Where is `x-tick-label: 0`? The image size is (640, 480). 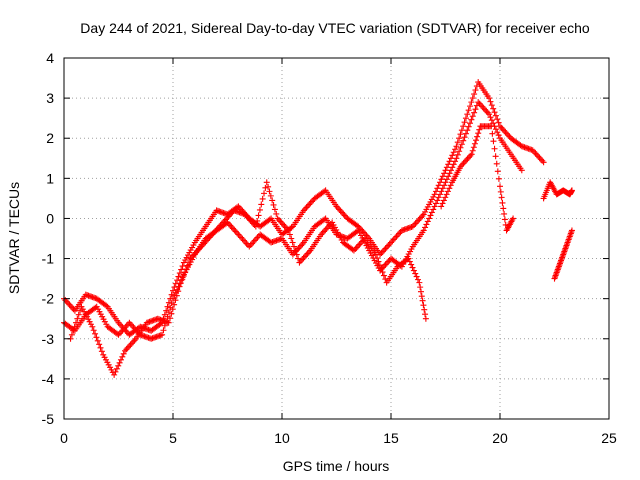 x-tick-label: 0 is located at coordinates (64, 438).